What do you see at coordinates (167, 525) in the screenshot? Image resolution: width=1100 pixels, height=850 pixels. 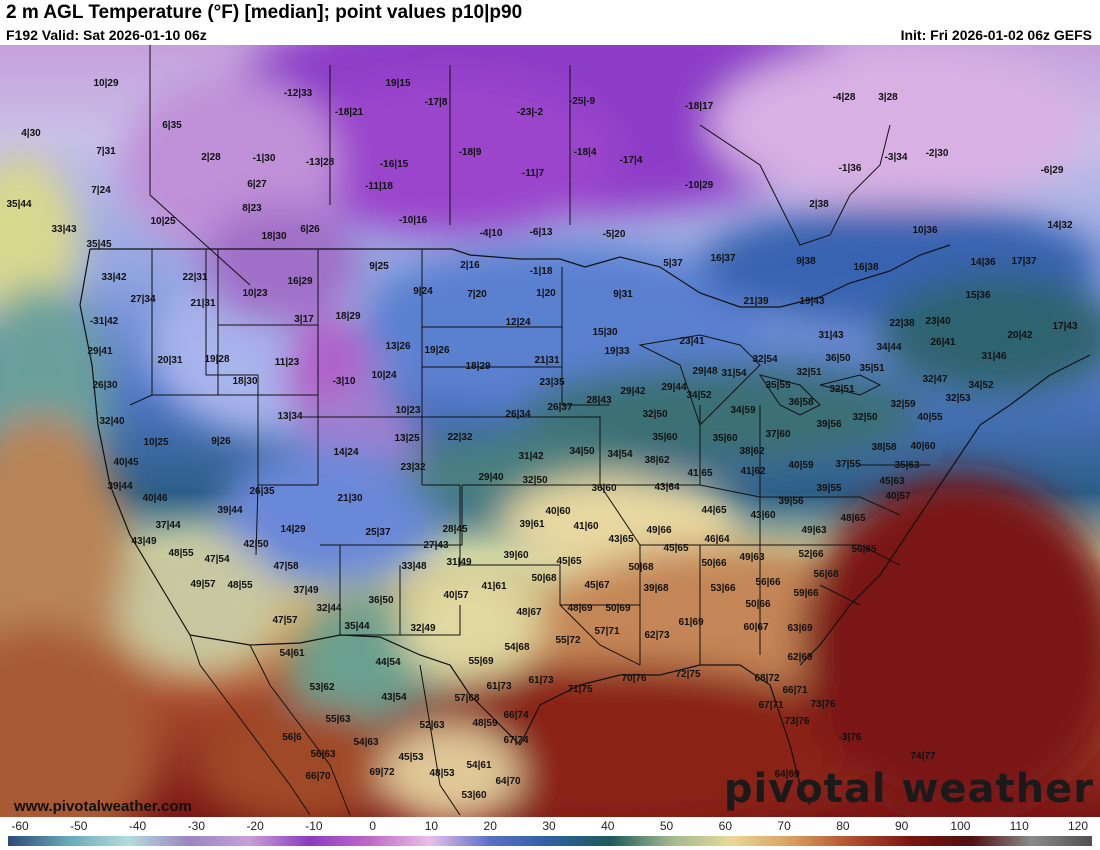 I see `point-value: 37|44` at bounding box center [167, 525].